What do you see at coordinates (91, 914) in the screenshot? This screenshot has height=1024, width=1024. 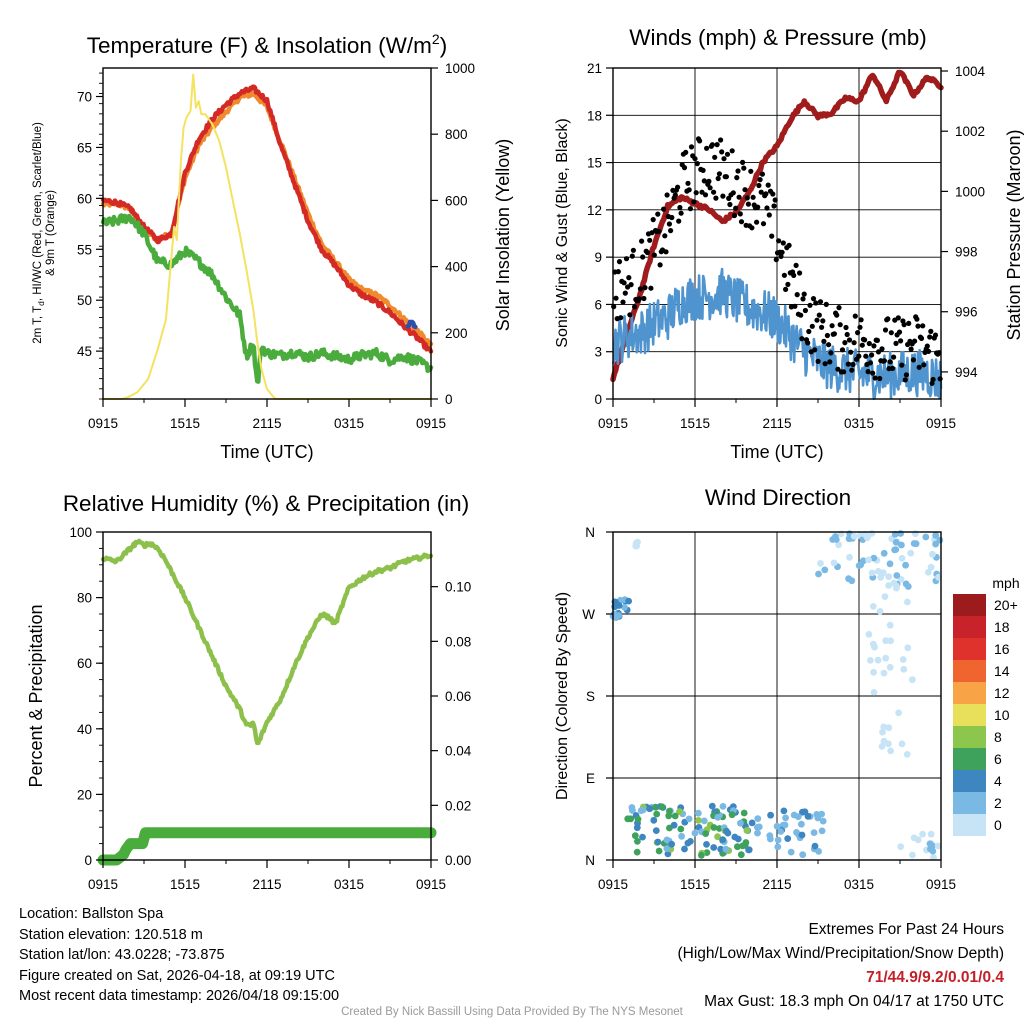 I see `location-text: Location: Ballston Spa` at bounding box center [91, 914].